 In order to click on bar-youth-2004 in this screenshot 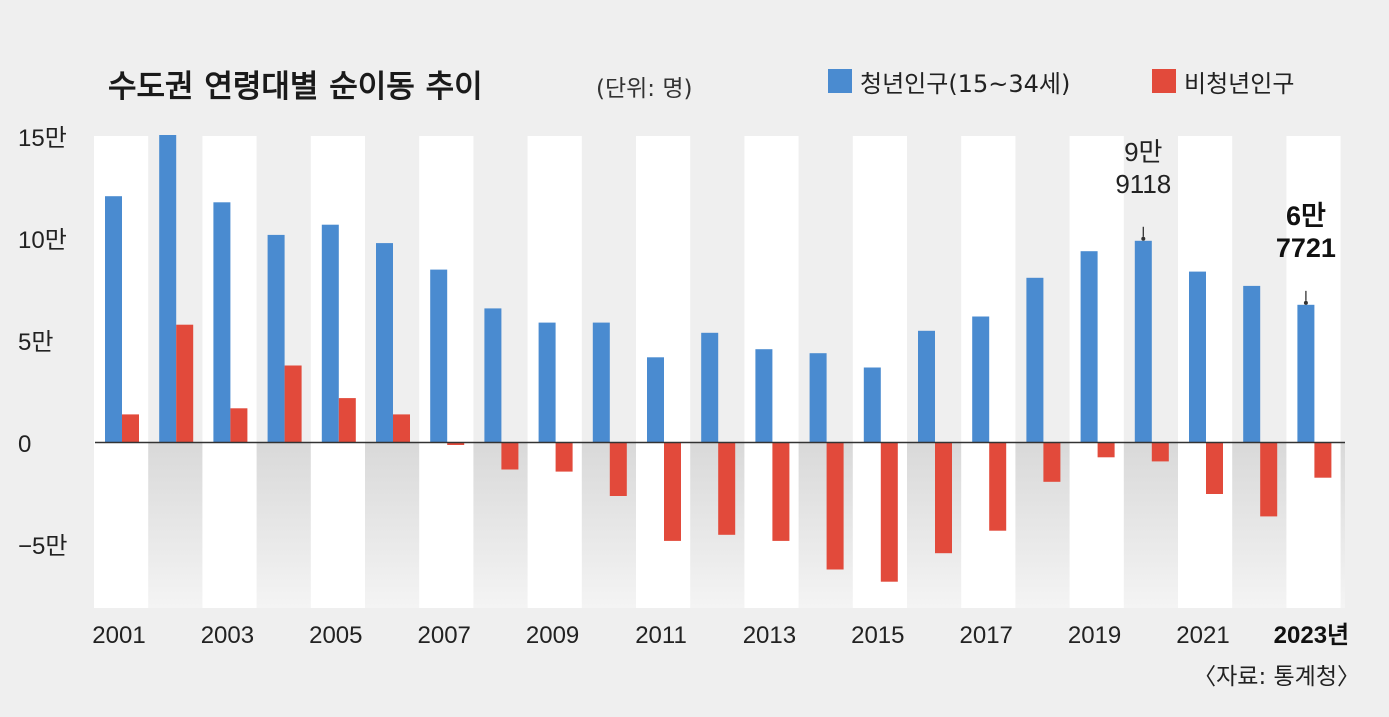, I will do `click(276, 338)`.